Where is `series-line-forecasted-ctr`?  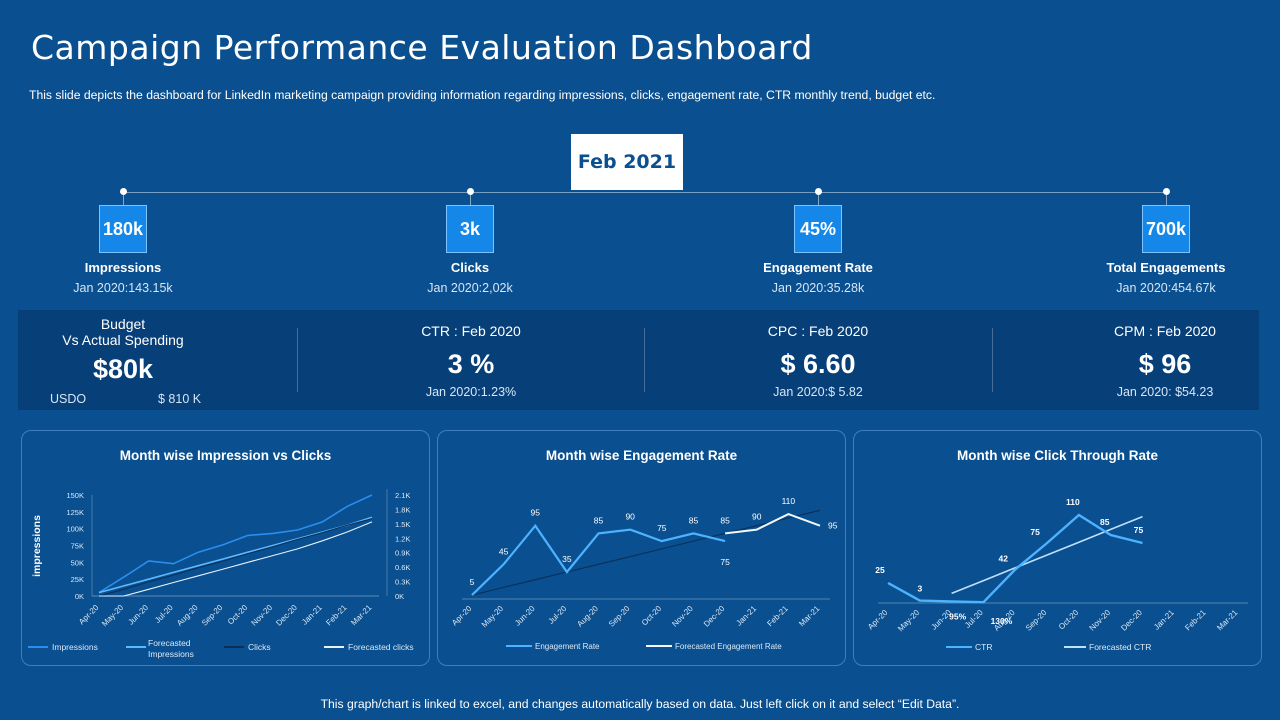
series-line-forecasted-ctr is located at coordinates (1047, 555).